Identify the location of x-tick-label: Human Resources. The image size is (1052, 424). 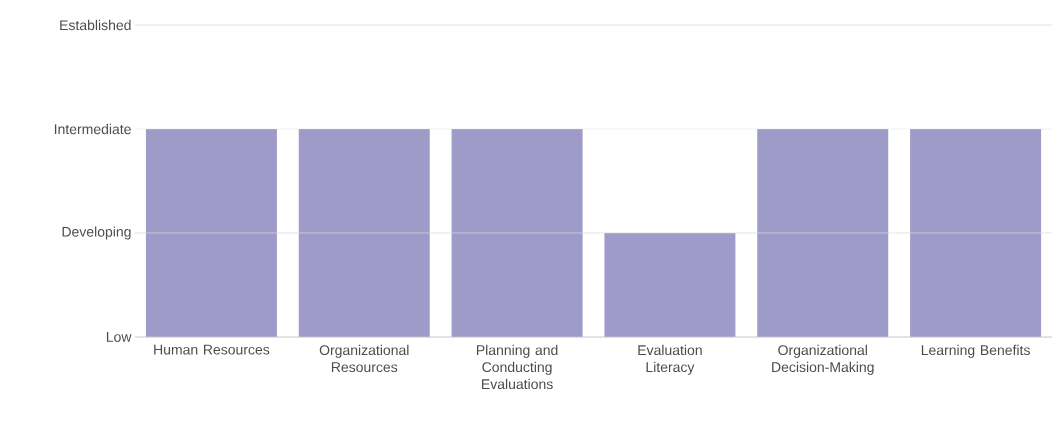
(212, 349).